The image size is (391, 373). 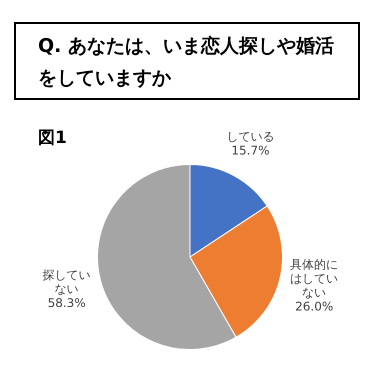 What do you see at coordinates (67, 303) in the screenshot?
I see `data-label: 58.3%` at bounding box center [67, 303].